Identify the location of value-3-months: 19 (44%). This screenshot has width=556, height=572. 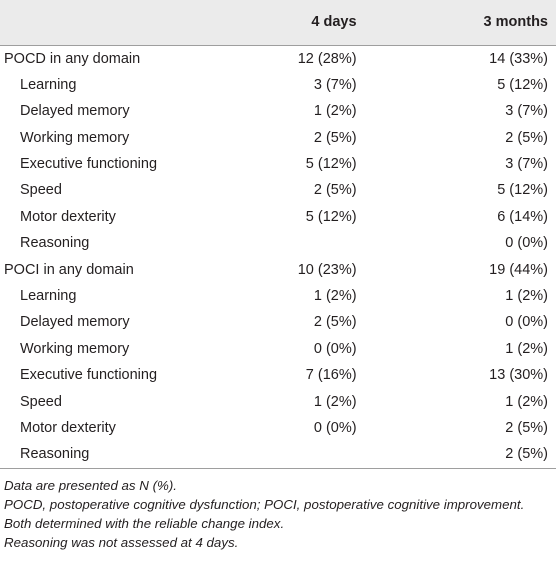
(518, 269).